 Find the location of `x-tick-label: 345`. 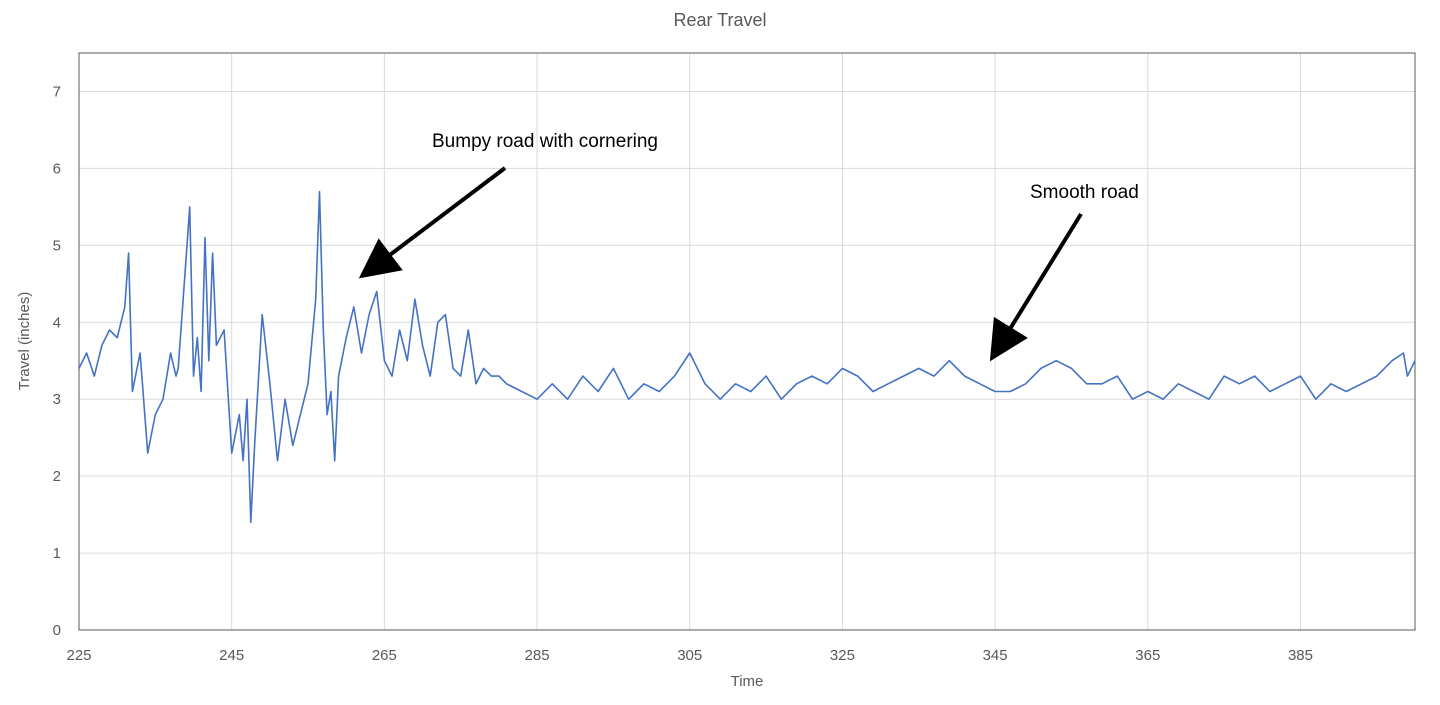

x-tick-label: 345 is located at coordinates (995, 655).